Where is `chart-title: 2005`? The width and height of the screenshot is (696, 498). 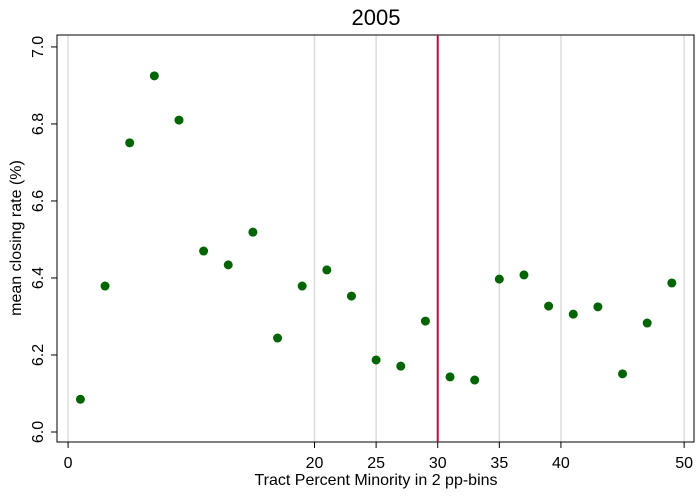 chart-title: 2005 is located at coordinates (376, 17).